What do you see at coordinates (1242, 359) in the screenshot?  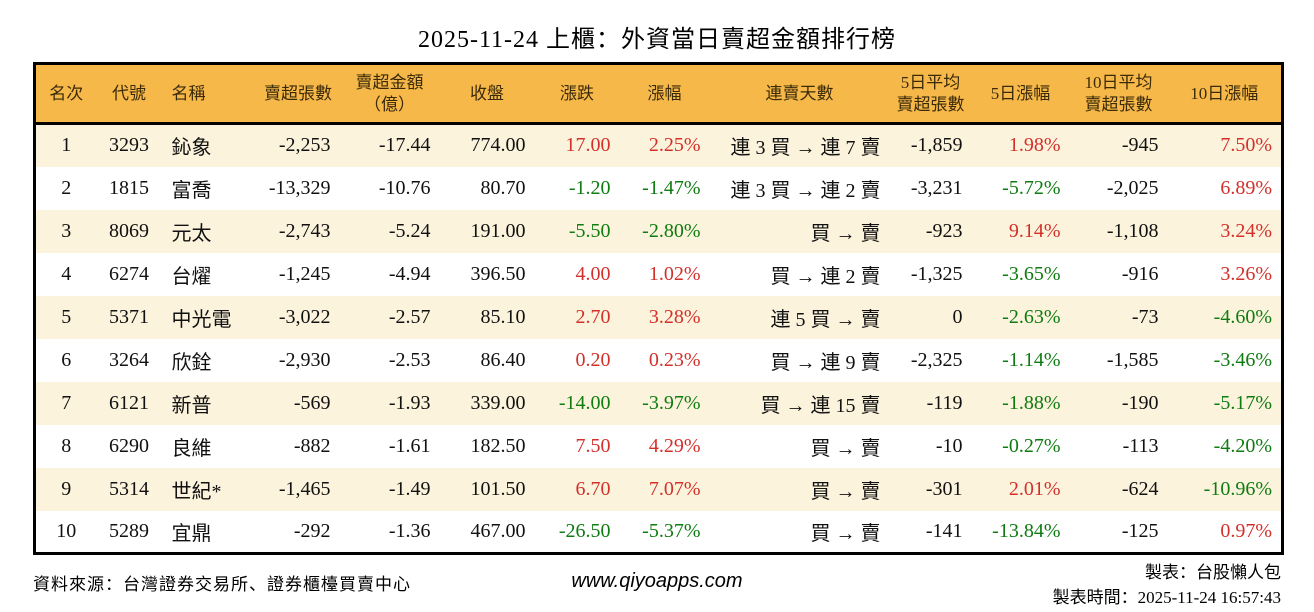 I see `cell-pct10: -3.46%` at bounding box center [1242, 359].